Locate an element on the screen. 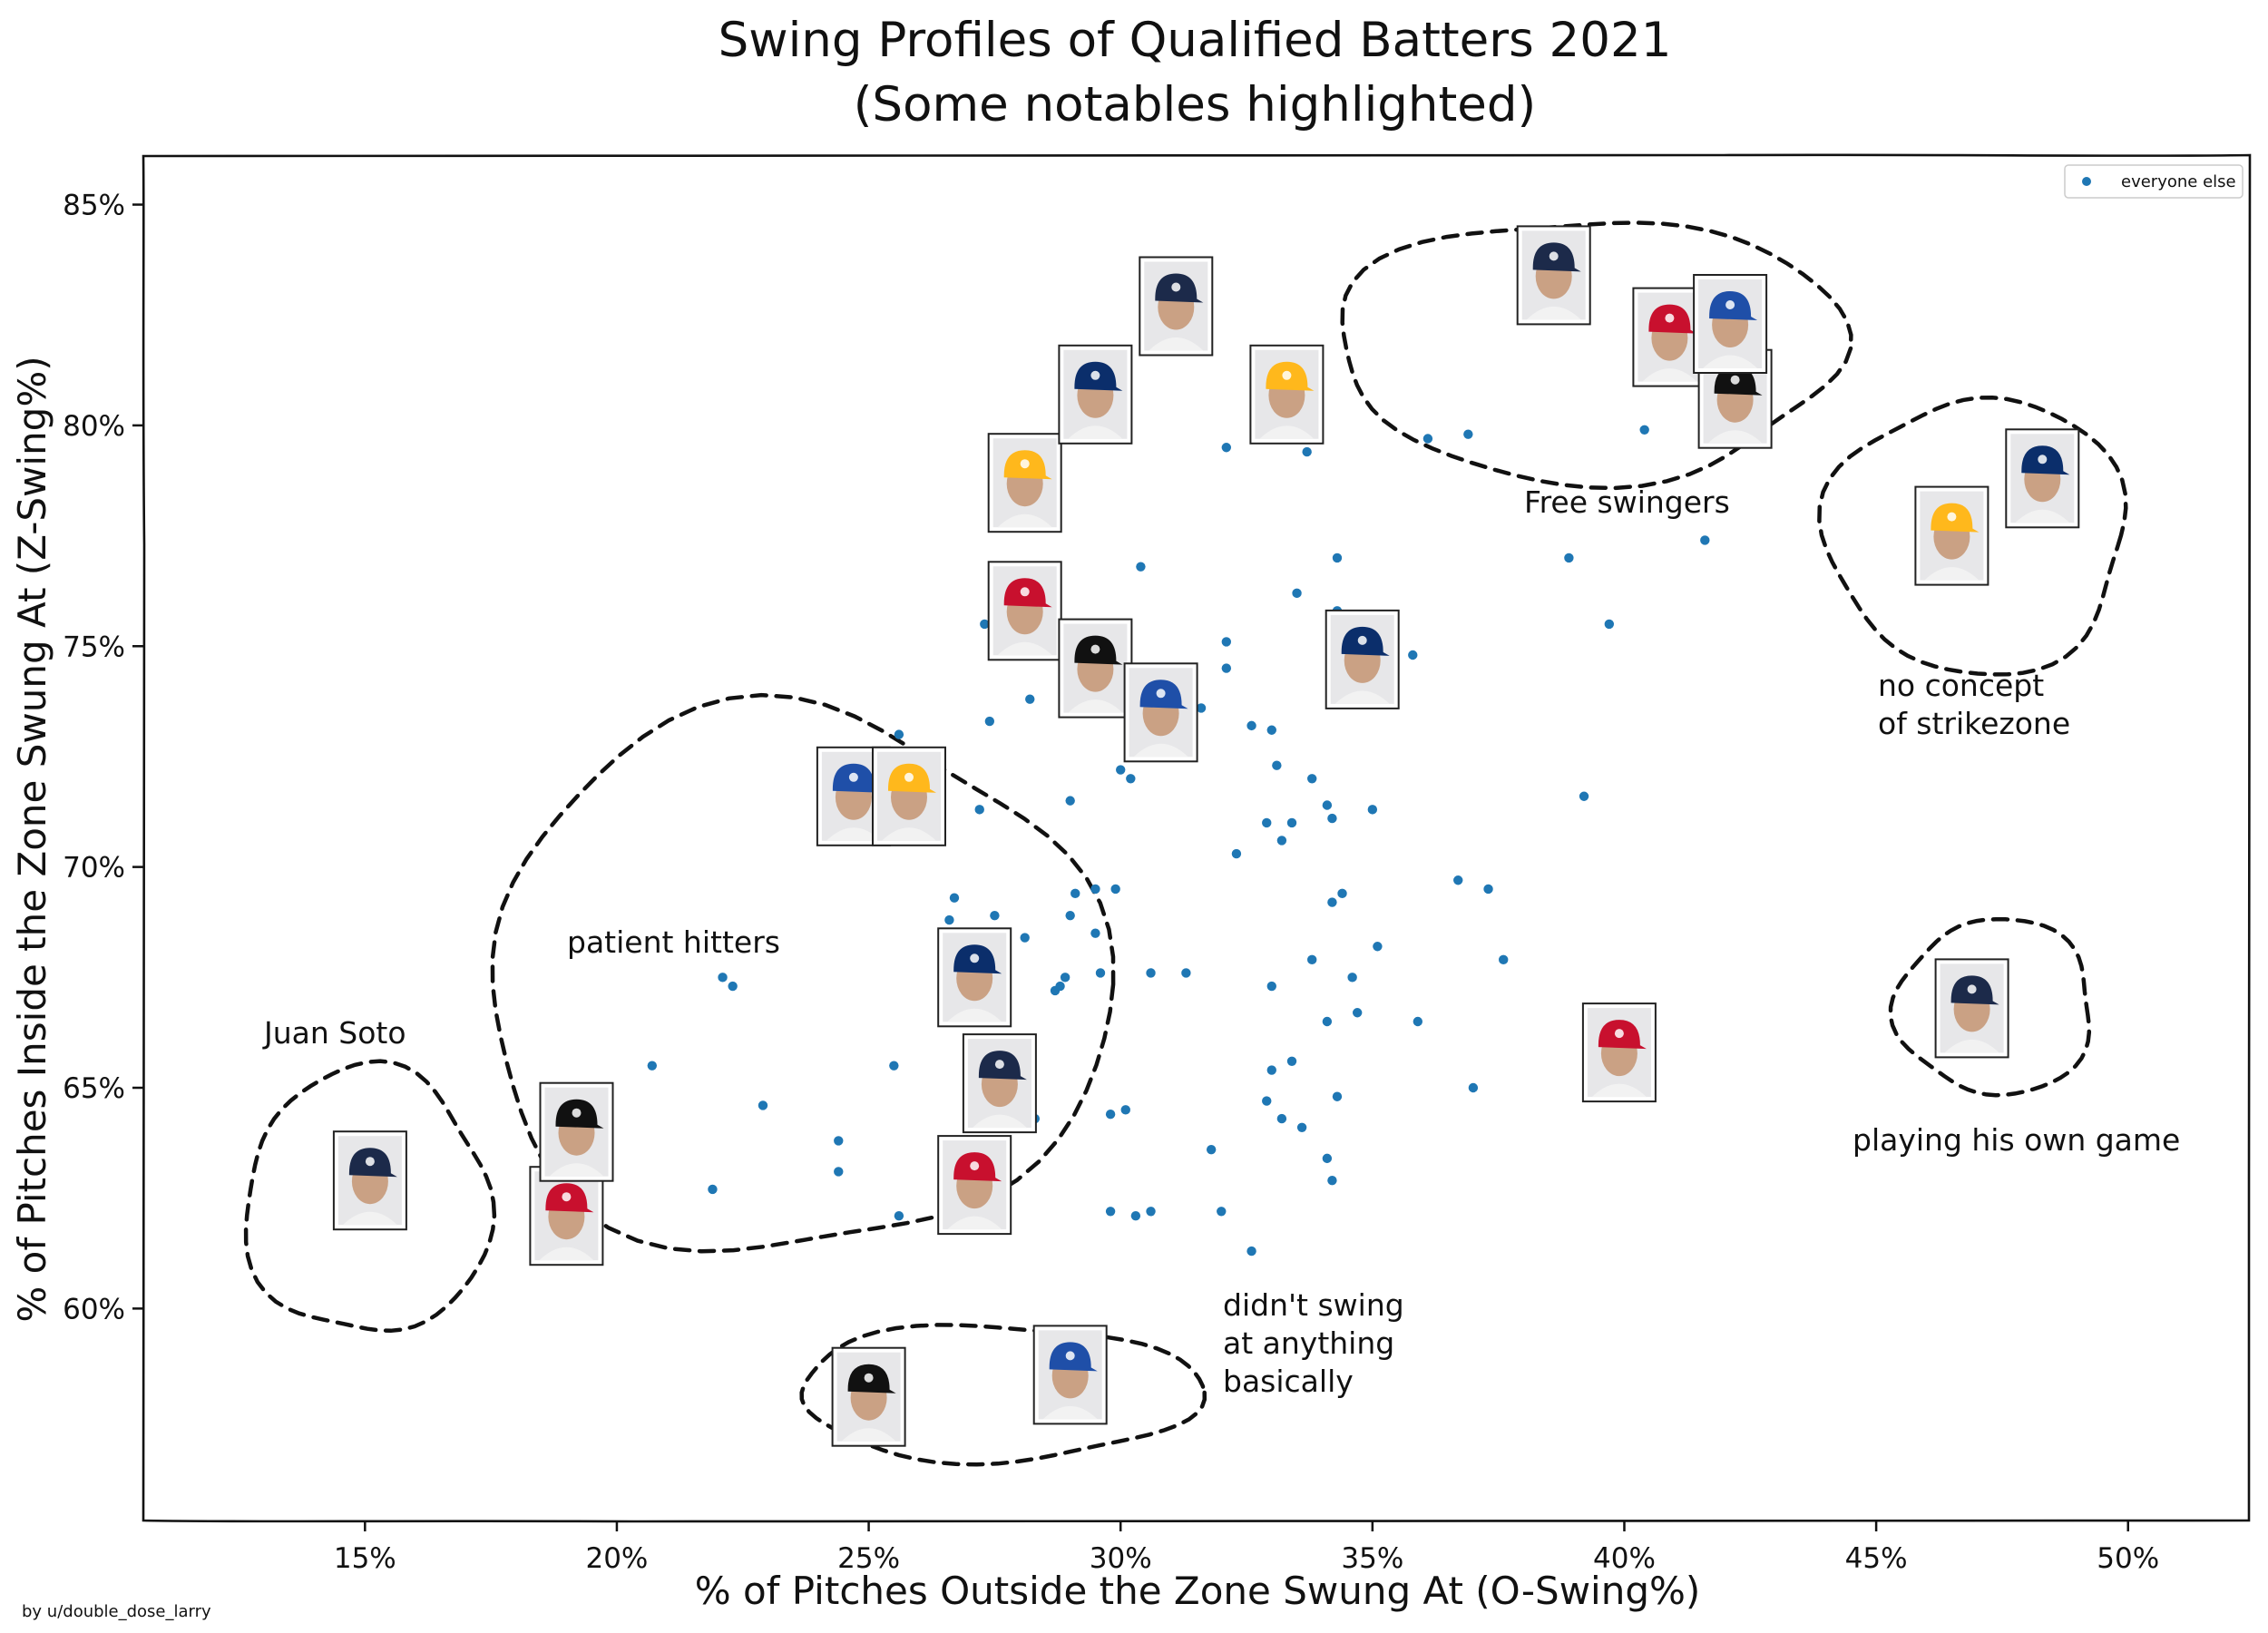 The width and height of the screenshot is (2268, 1633). annotation-text: basically is located at coordinates (1289, 1381).